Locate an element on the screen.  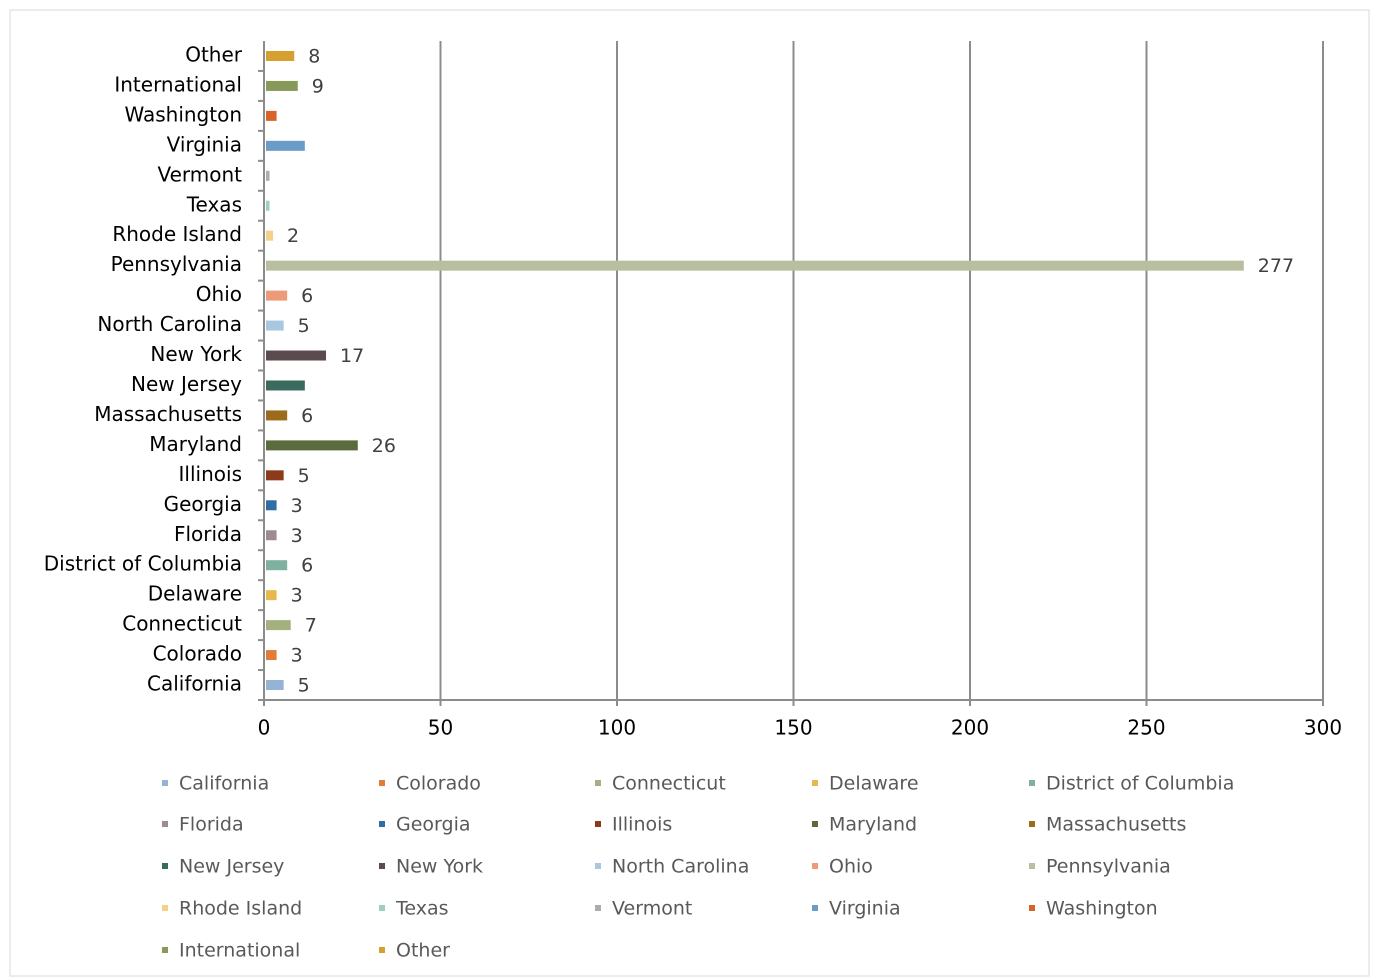
legend-label: Washington is located at coordinates (1102, 909).